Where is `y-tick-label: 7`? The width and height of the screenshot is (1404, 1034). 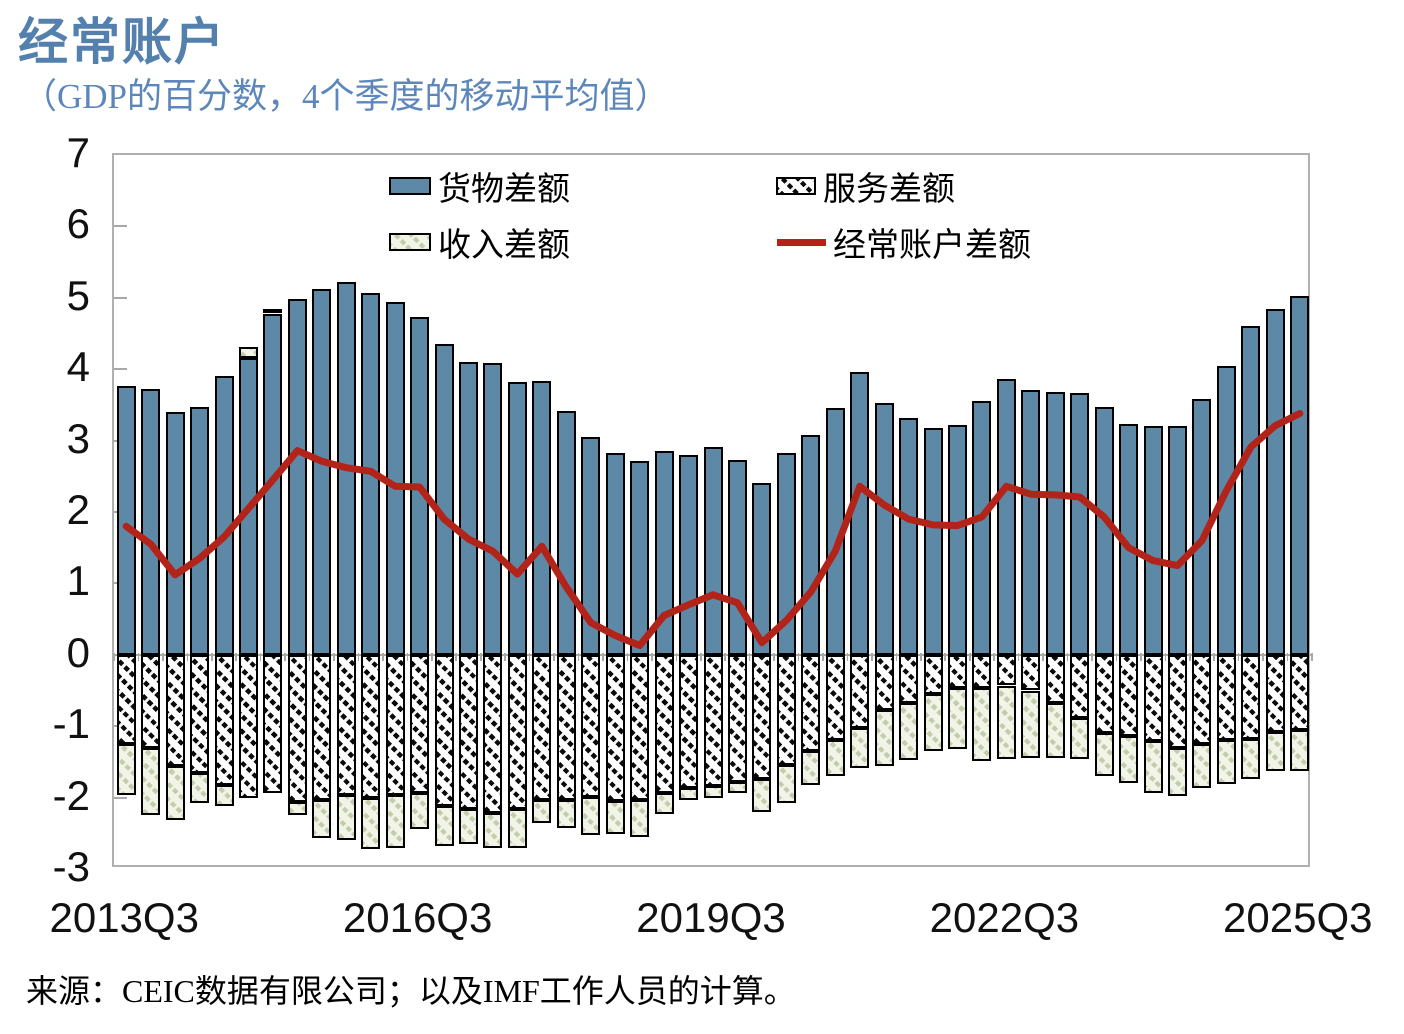 y-tick-label: 7 is located at coordinates (78, 152).